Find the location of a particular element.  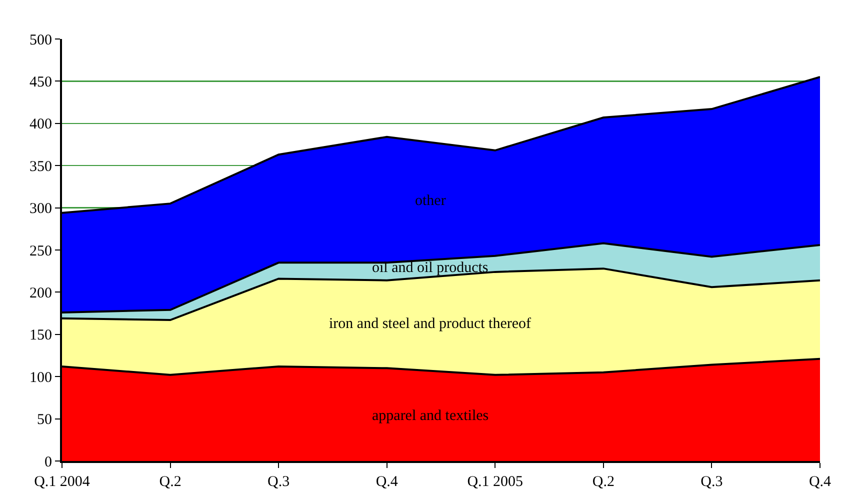

series-label: other is located at coordinates (430, 201).